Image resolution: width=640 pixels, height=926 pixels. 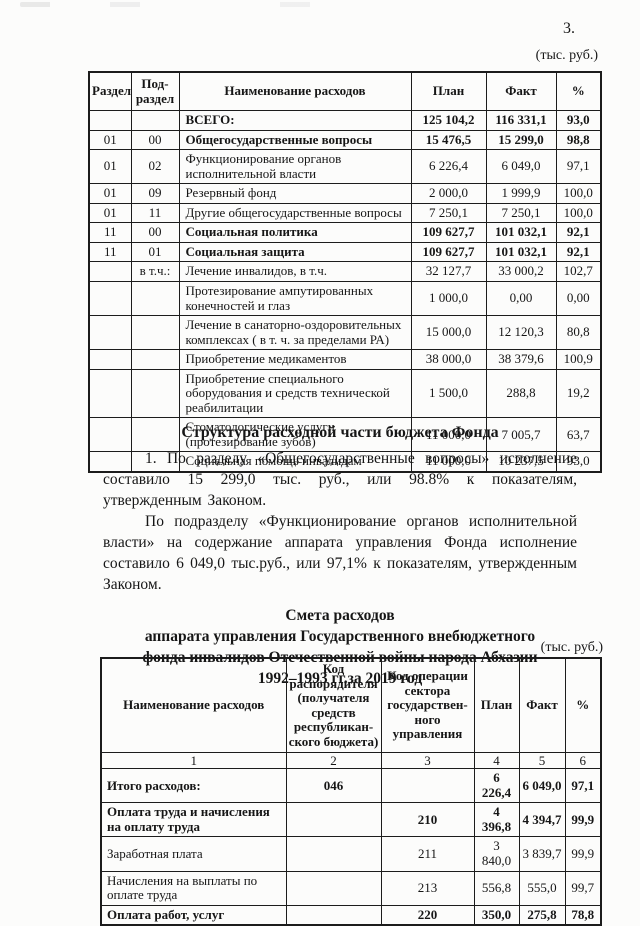 I want to click on cell-pct: 80,8, so click(x=578, y=333).